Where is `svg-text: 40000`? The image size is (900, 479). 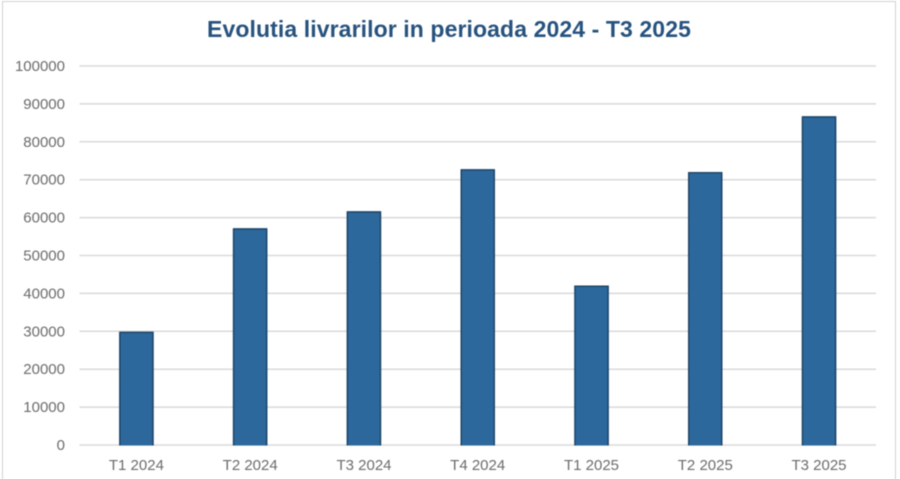 svg-text: 40000 is located at coordinates (44, 293).